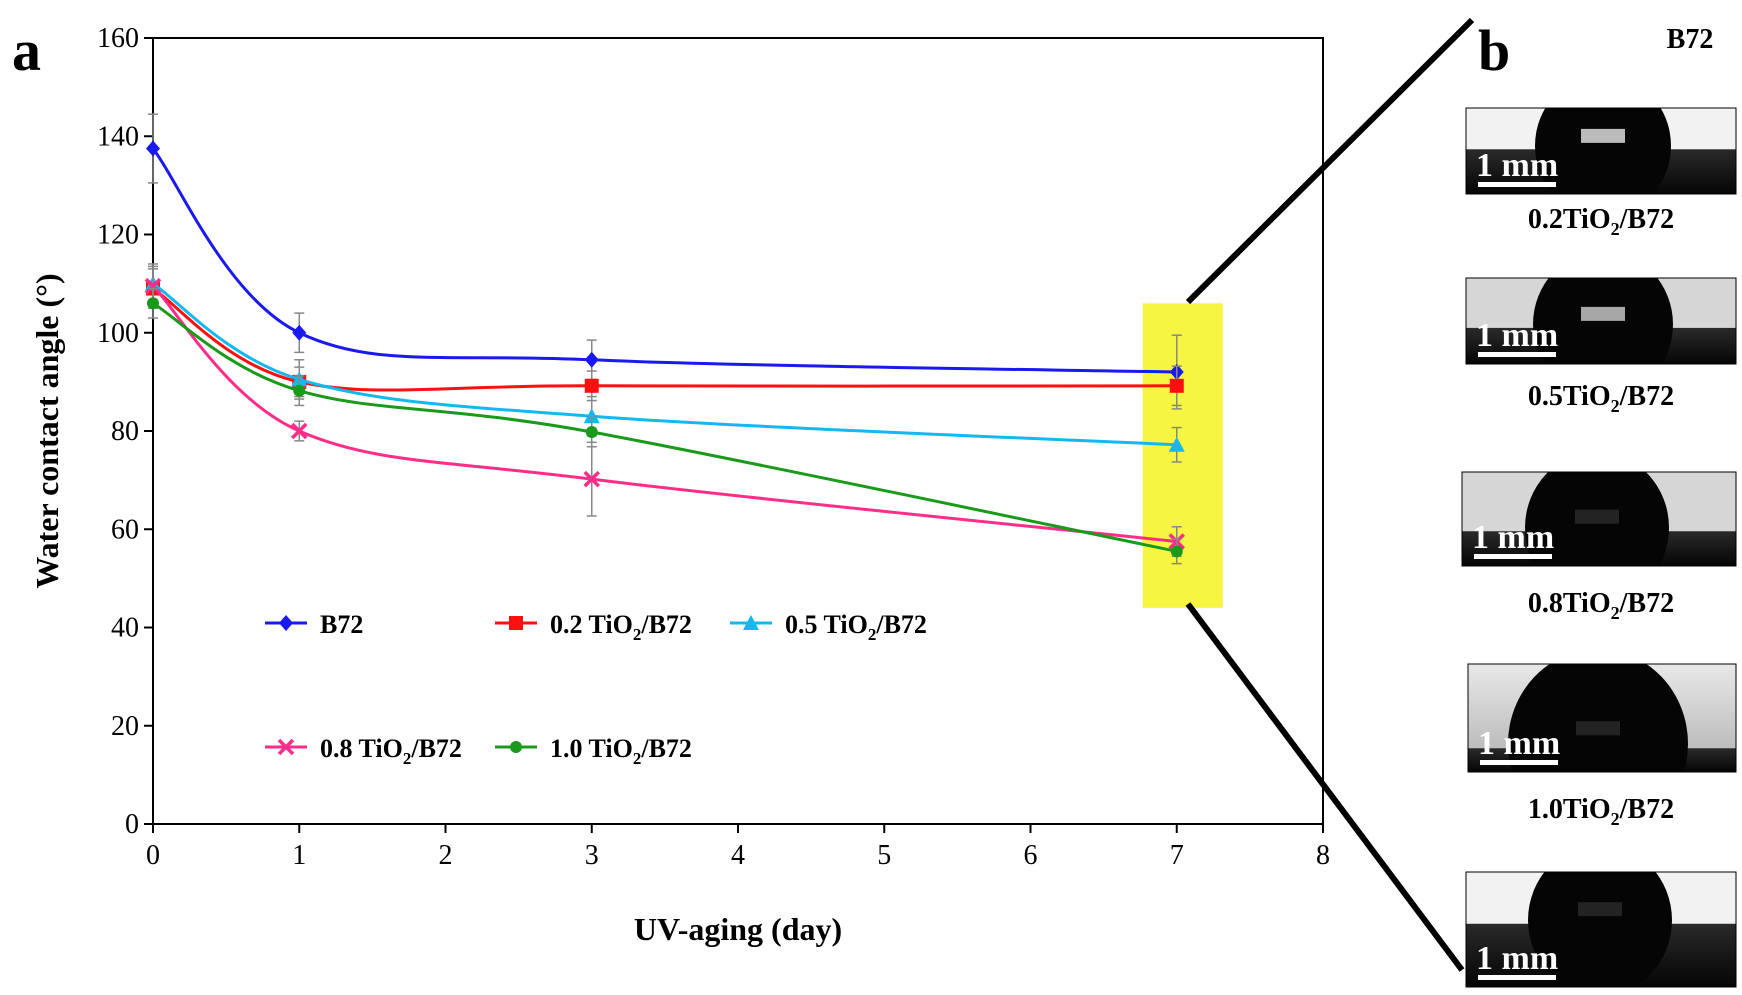  I want to click on x-axis-label: UV-aging (day), so click(738, 929).